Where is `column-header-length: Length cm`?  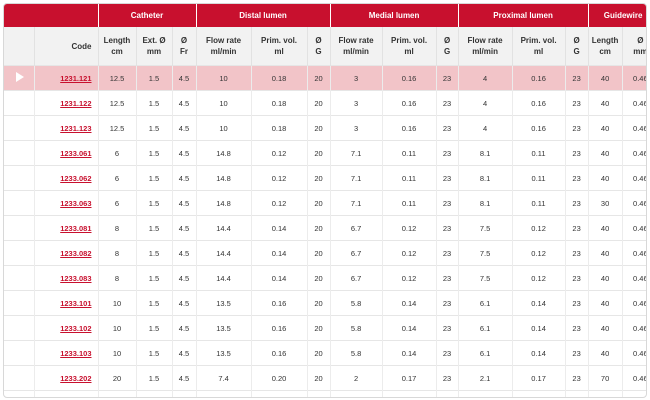
column-header-length: Length cm is located at coordinates (116, 46).